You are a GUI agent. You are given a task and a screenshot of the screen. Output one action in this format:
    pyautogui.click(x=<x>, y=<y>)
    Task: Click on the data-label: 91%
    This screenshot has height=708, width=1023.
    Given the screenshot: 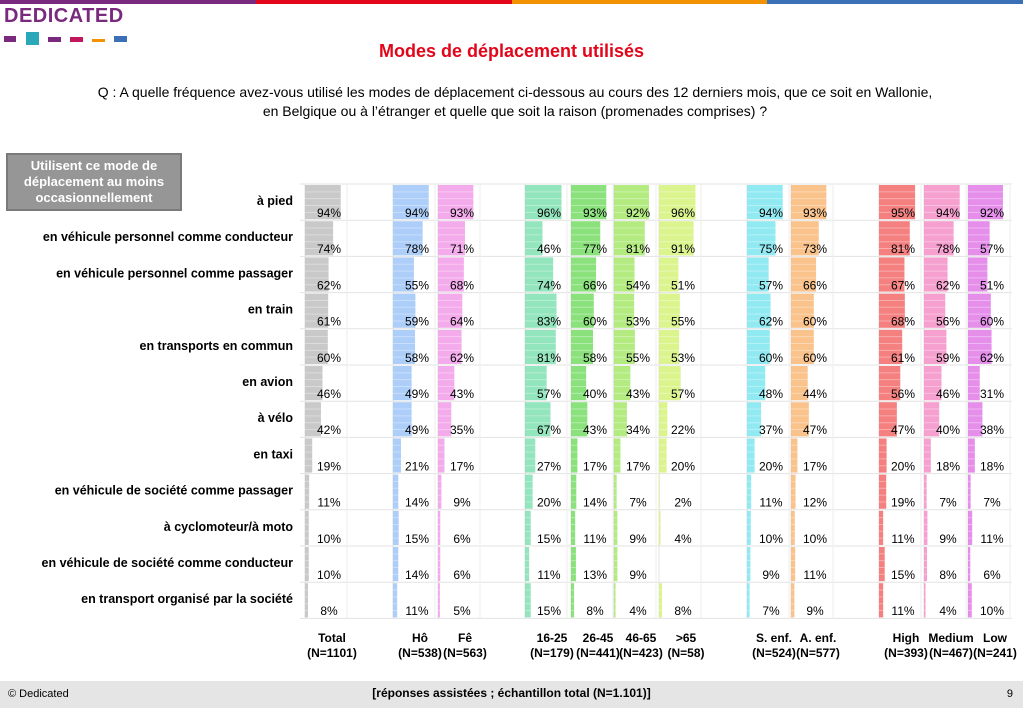 What is the action you would take?
    pyautogui.click(x=683, y=249)
    